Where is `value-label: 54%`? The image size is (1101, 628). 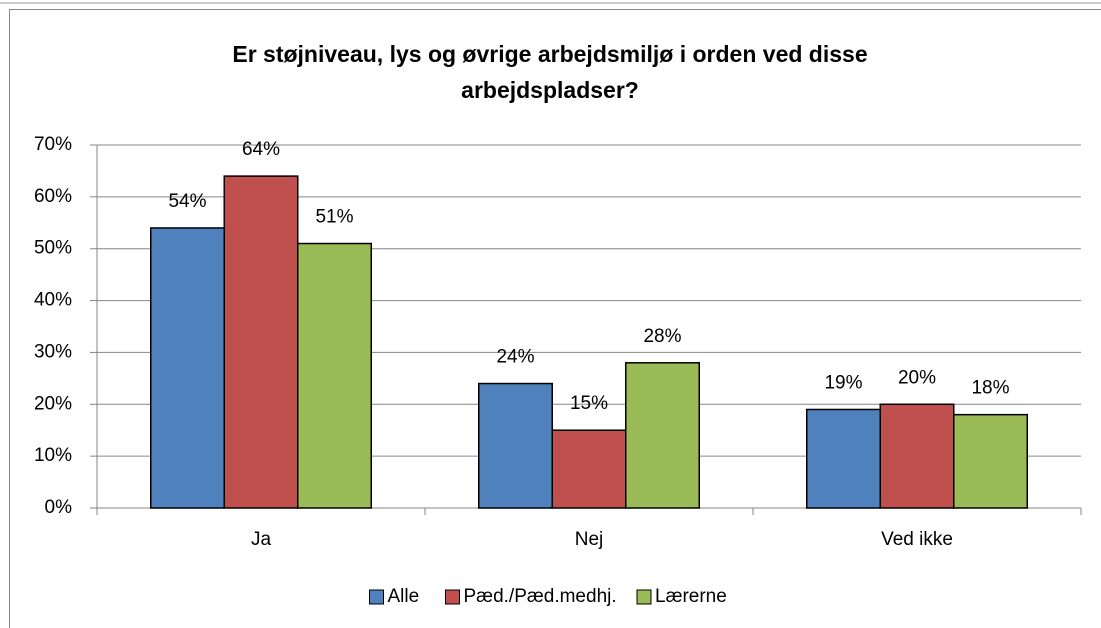
value-label: 54% is located at coordinates (187, 201).